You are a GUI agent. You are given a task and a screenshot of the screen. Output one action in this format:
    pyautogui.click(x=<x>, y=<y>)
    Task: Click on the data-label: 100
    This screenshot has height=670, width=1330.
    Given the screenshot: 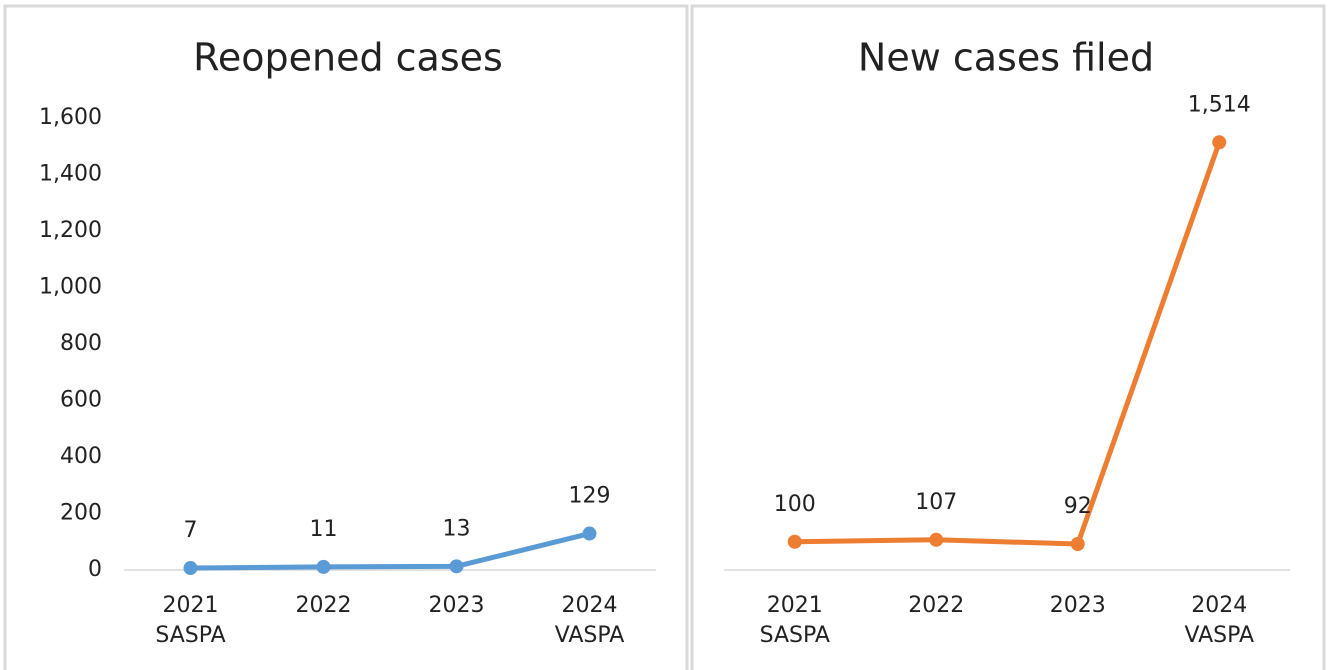 What is the action you would take?
    pyautogui.click(x=795, y=504)
    